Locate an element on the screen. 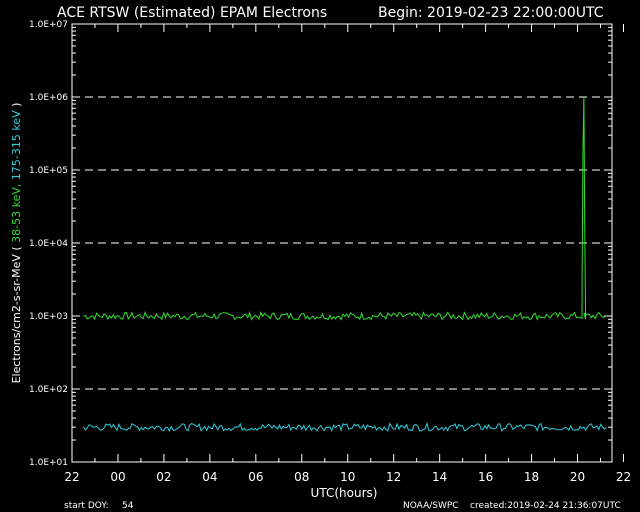 The image size is (640, 512). chart-title: ACE RTSW (Estimated) EPAM Electrons is located at coordinates (192, 13).